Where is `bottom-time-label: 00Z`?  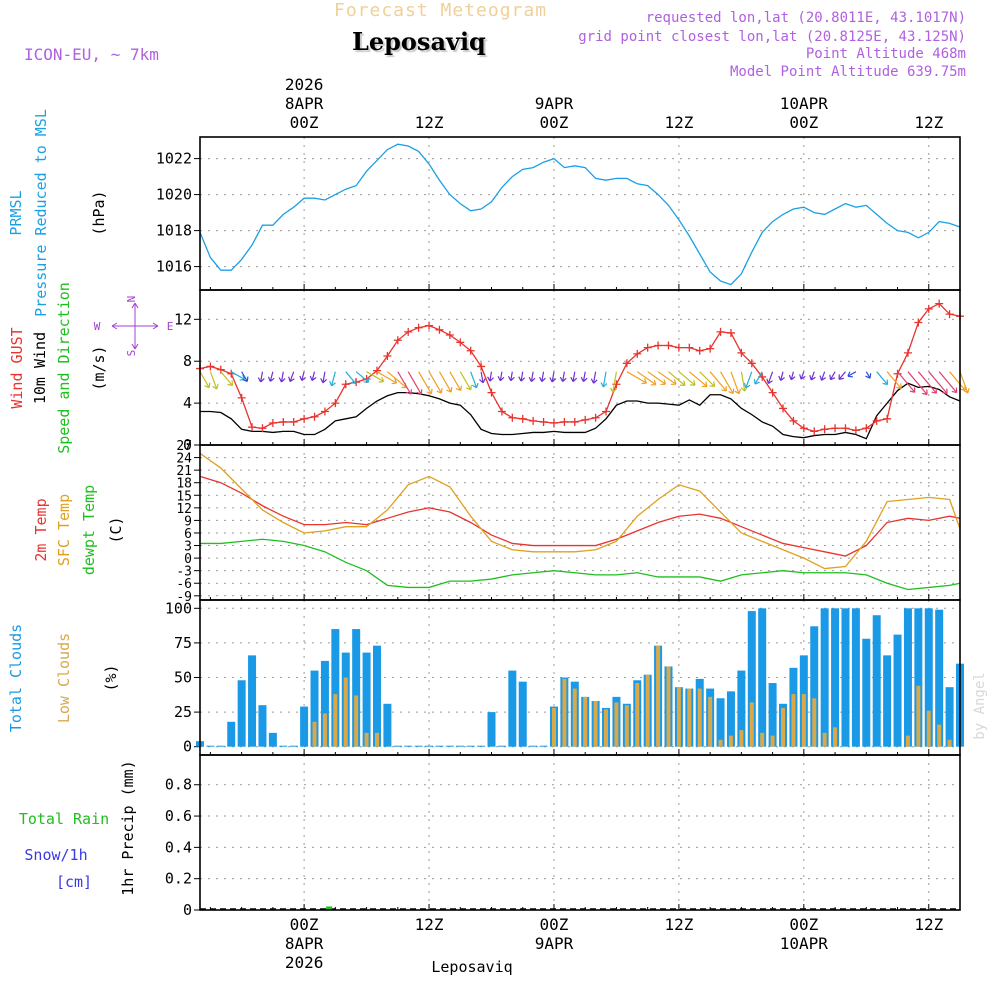
bottom-time-label: 00Z is located at coordinates (803, 924).